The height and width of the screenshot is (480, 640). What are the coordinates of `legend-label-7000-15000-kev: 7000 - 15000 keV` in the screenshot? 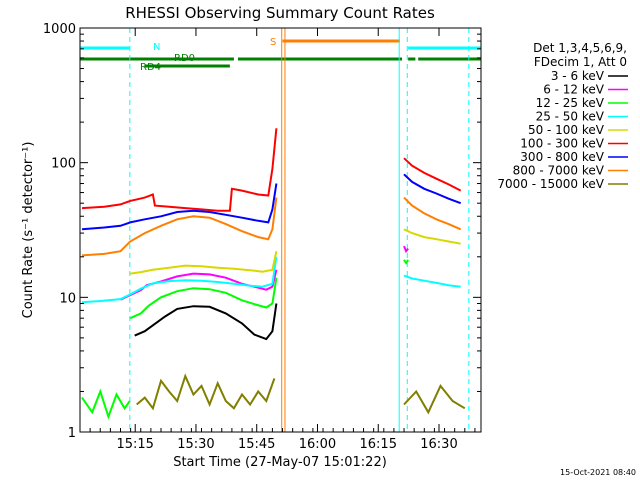 It's located at (550, 184).